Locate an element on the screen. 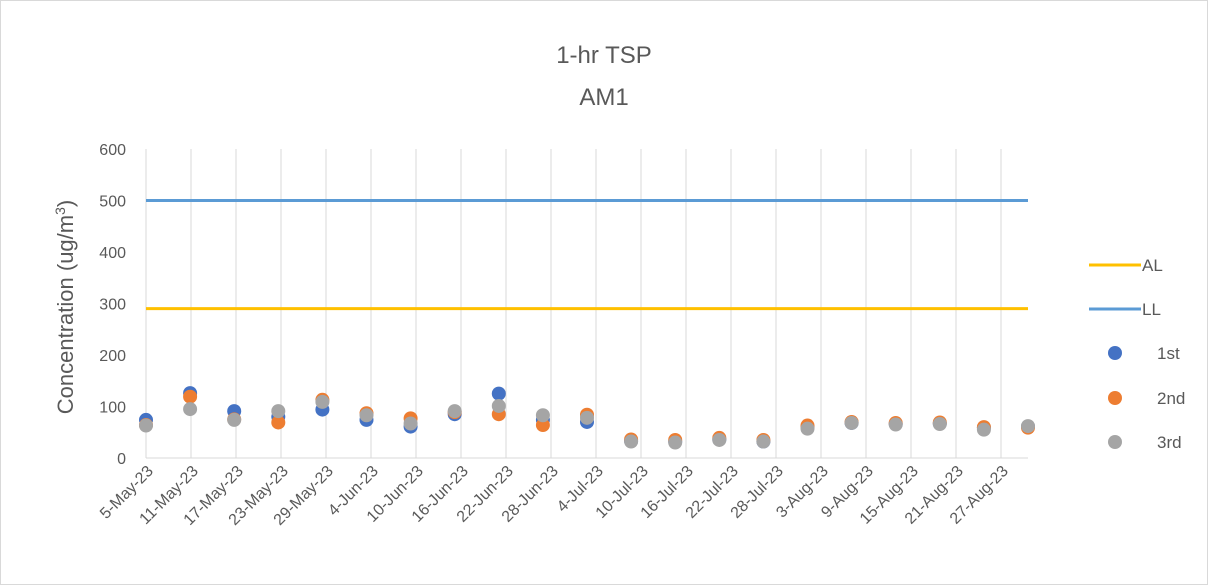 This screenshot has width=1208, height=585. reference-lines is located at coordinates (587, 255).